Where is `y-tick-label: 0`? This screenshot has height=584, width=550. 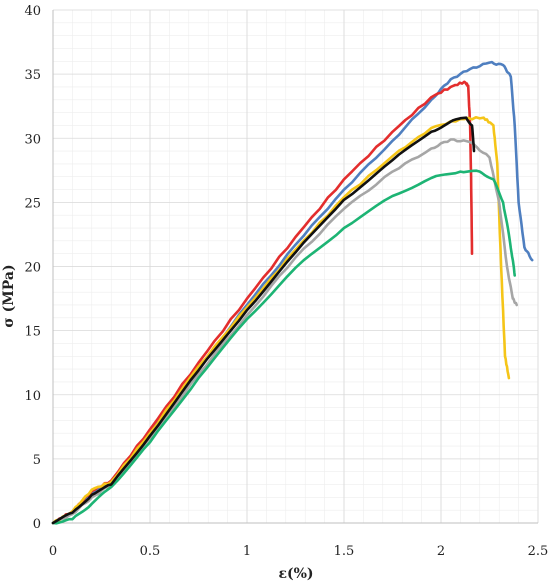 y-tick-label: 0 is located at coordinates (37, 524).